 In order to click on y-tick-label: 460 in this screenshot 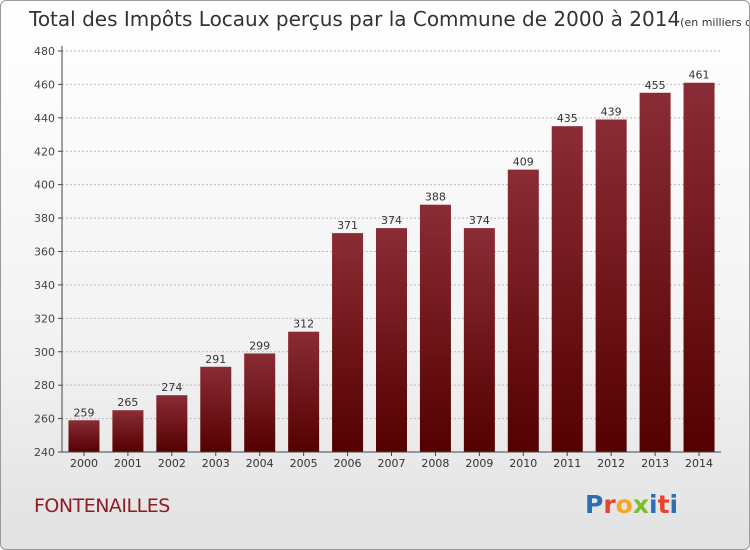, I will do `click(44, 84)`.